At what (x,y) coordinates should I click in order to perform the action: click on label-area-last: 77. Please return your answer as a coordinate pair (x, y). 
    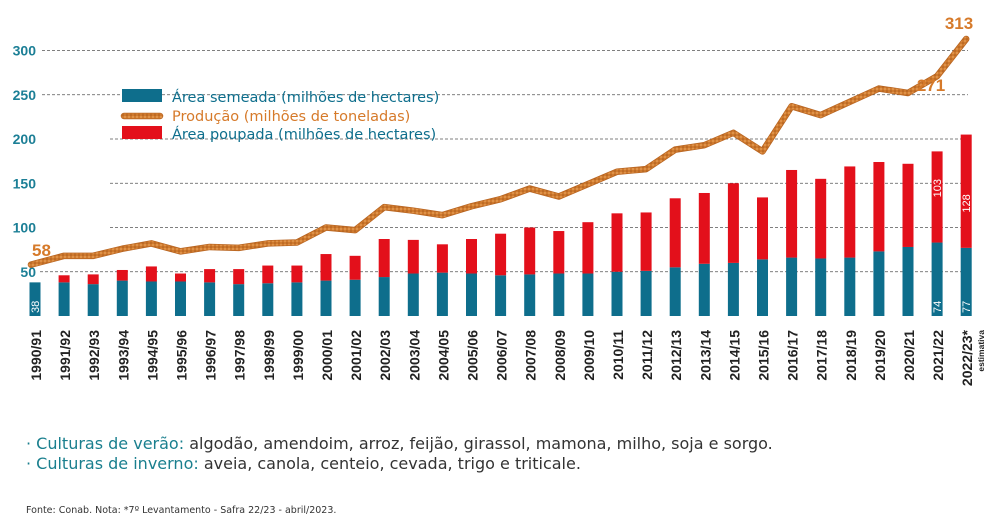
    Looking at the image, I should click on (967, 307).